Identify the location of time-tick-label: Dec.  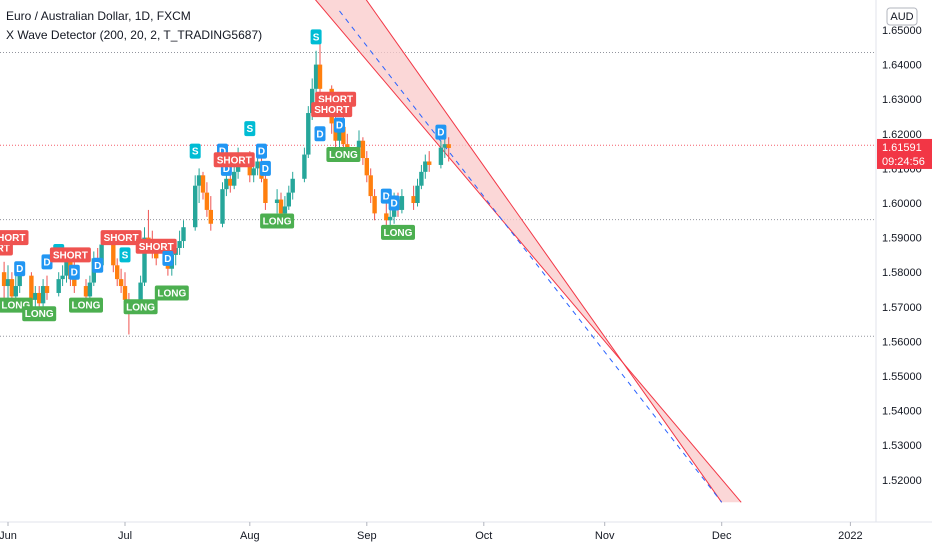
(722, 536).